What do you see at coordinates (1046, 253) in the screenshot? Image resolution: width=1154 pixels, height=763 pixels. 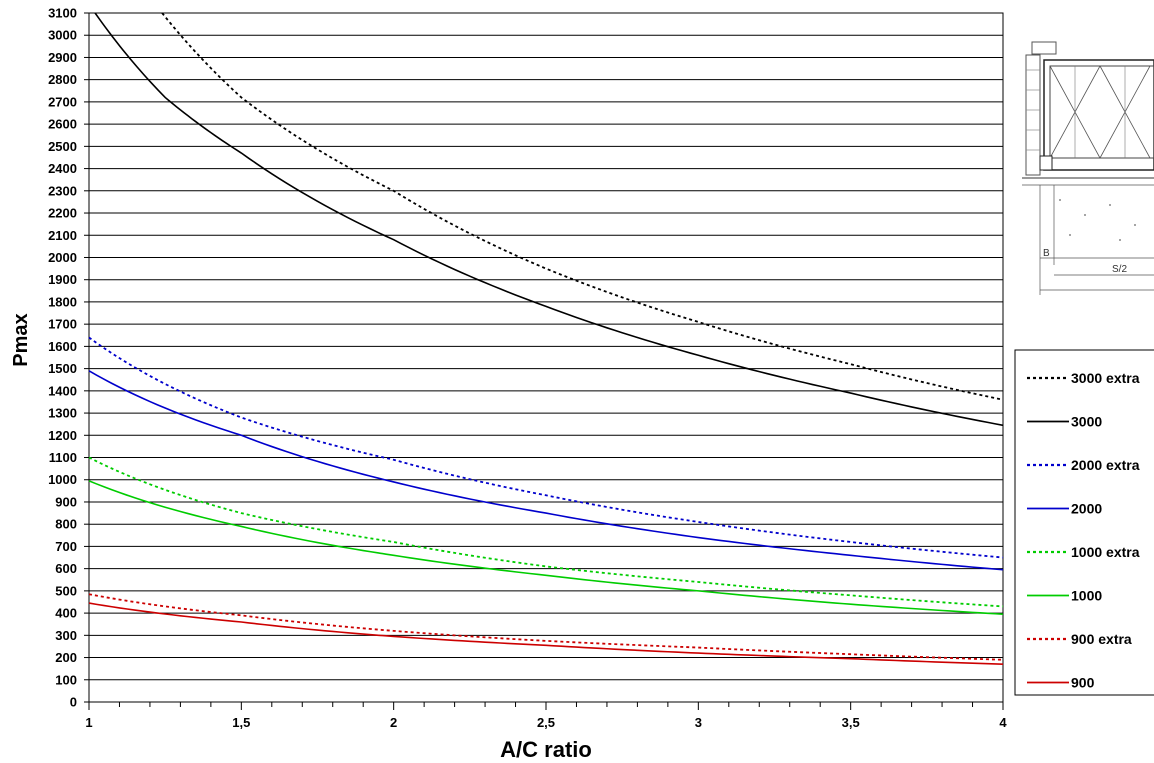 I see `drawing-label-b: B` at bounding box center [1046, 253].